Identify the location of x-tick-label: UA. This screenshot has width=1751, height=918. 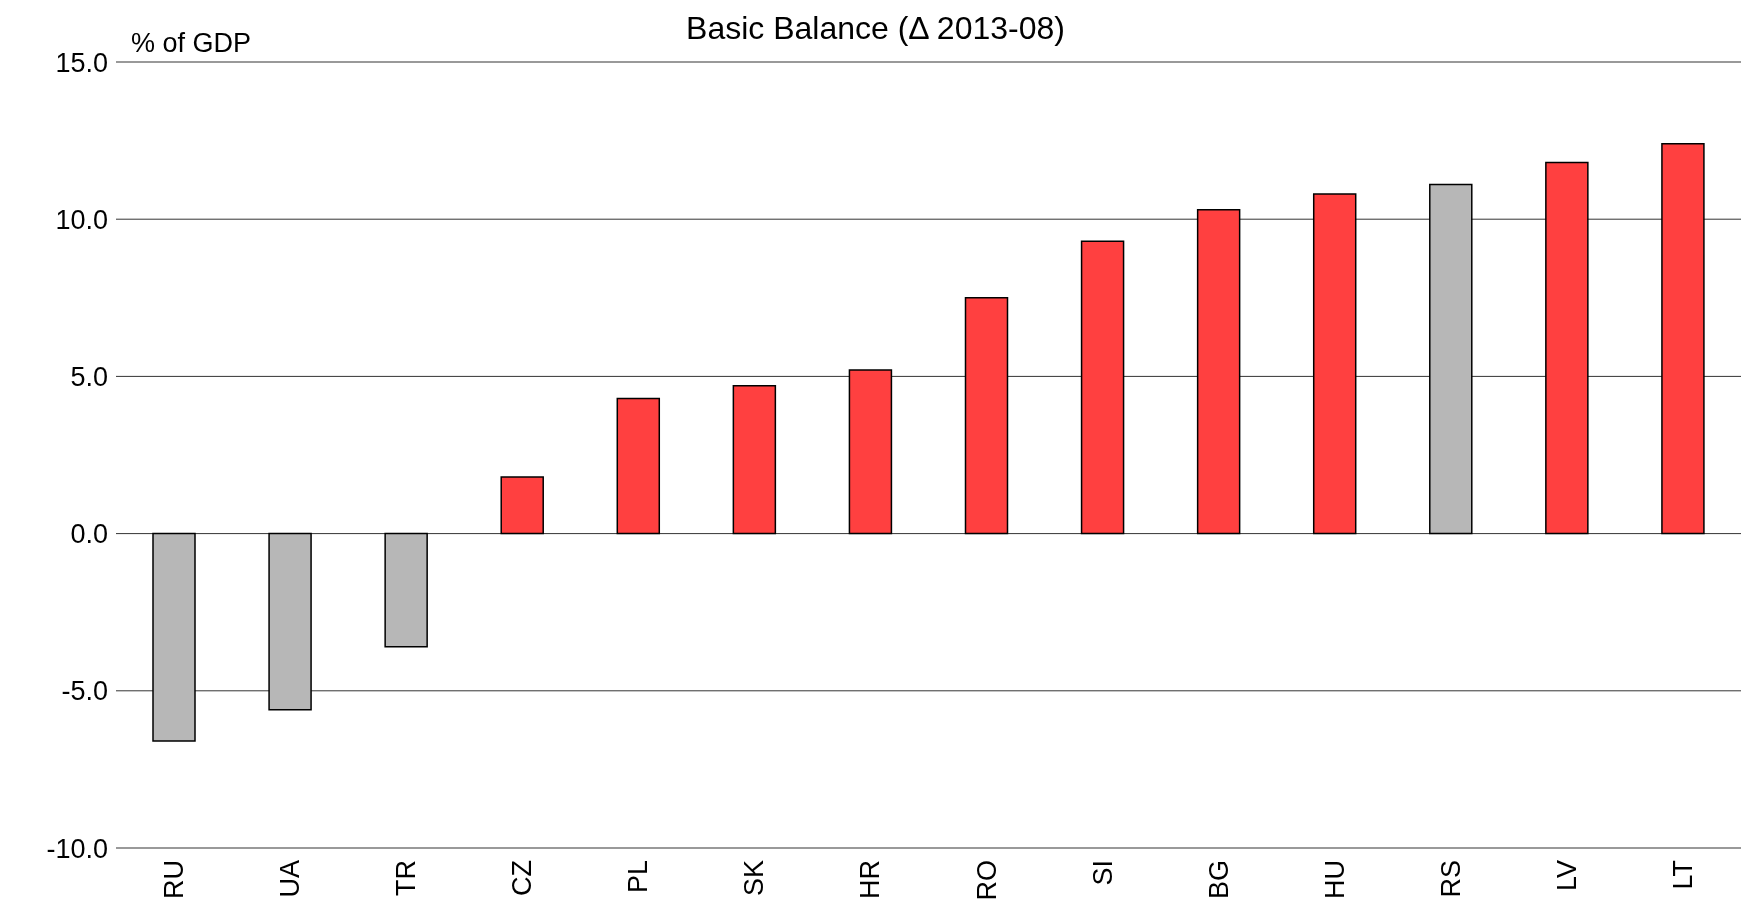
(290, 879).